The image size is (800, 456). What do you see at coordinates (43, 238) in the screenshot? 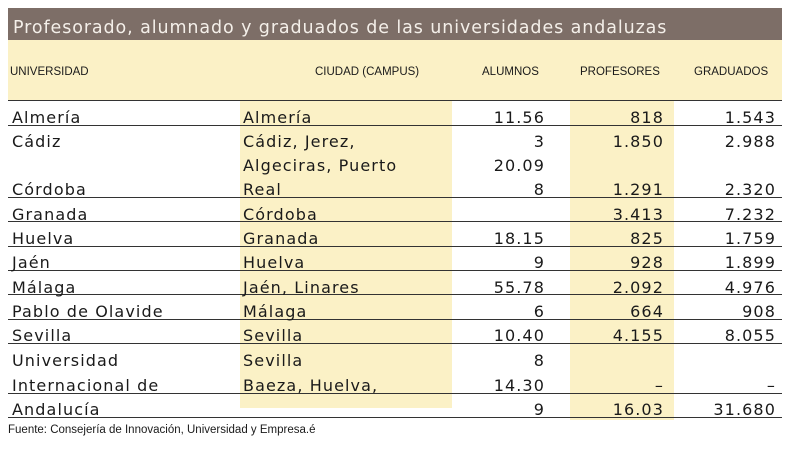
I see `cell-universidad: Huelva` at bounding box center [43, 238].